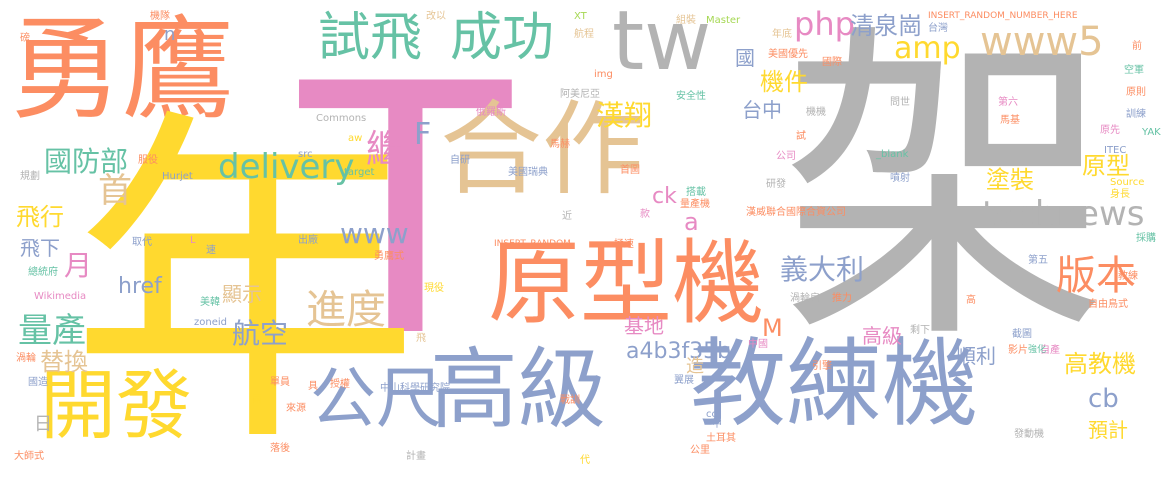 The width and height of the screenshot is (1175, 482). I want to click on word: 公尺, so click(376, 398).